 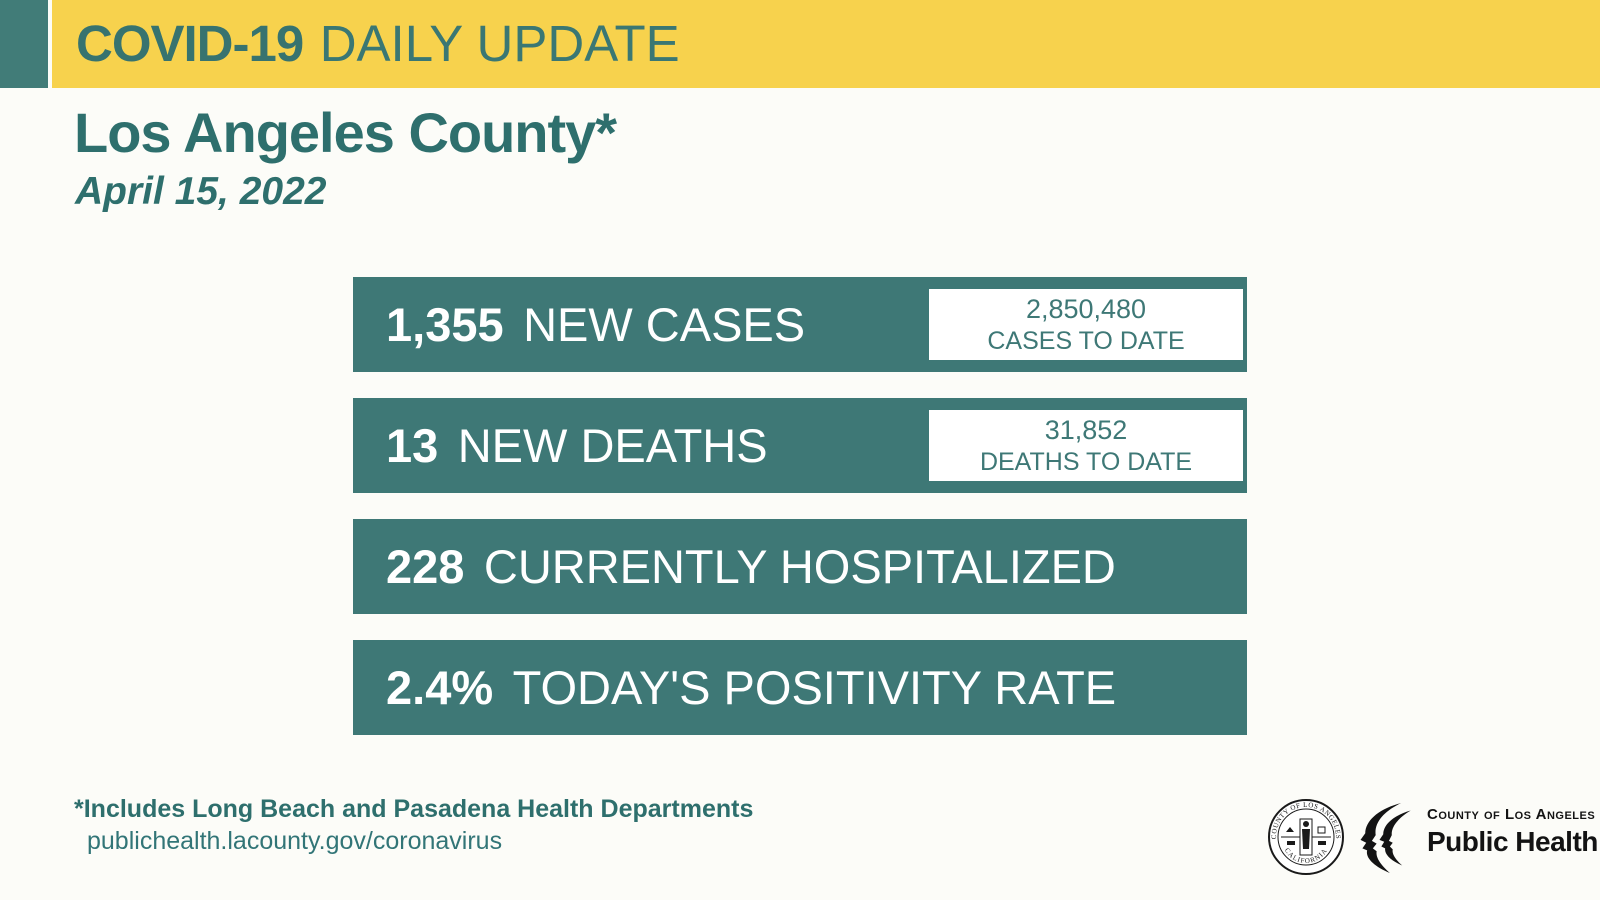 I want to click on stat-bar-new-cases: 1,355 NEW CASES 2,850,480 CASES TO DATE, so click(x=800, y=324).